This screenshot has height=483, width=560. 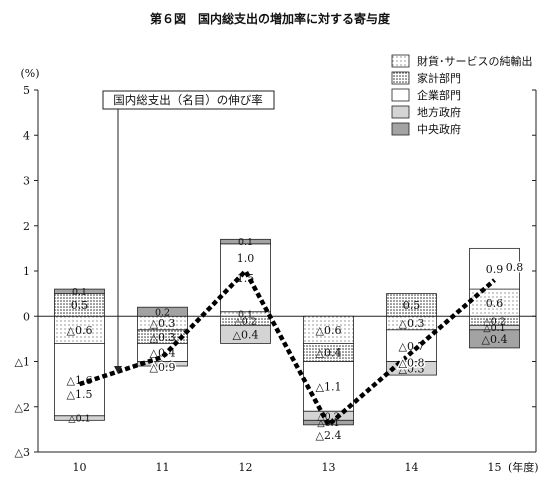 What do you see at coordinates (439, 78) in the screenshot?
I see `legend-label-household: 家計部門` at bounding box center [439, 78].